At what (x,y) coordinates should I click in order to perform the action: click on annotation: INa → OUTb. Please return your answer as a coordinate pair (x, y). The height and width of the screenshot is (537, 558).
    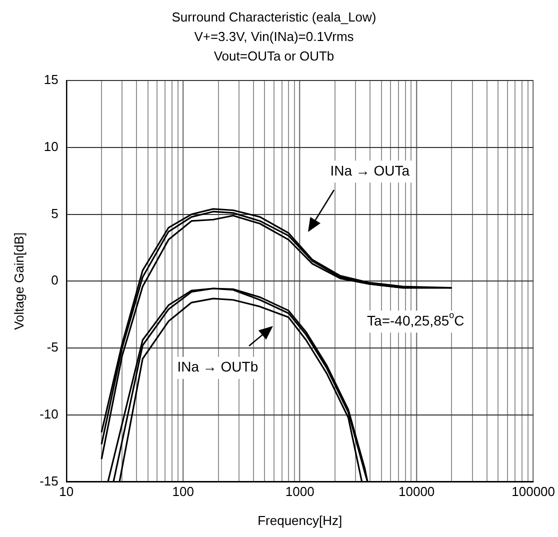
    Looking at the image, I should click on (217, 366).